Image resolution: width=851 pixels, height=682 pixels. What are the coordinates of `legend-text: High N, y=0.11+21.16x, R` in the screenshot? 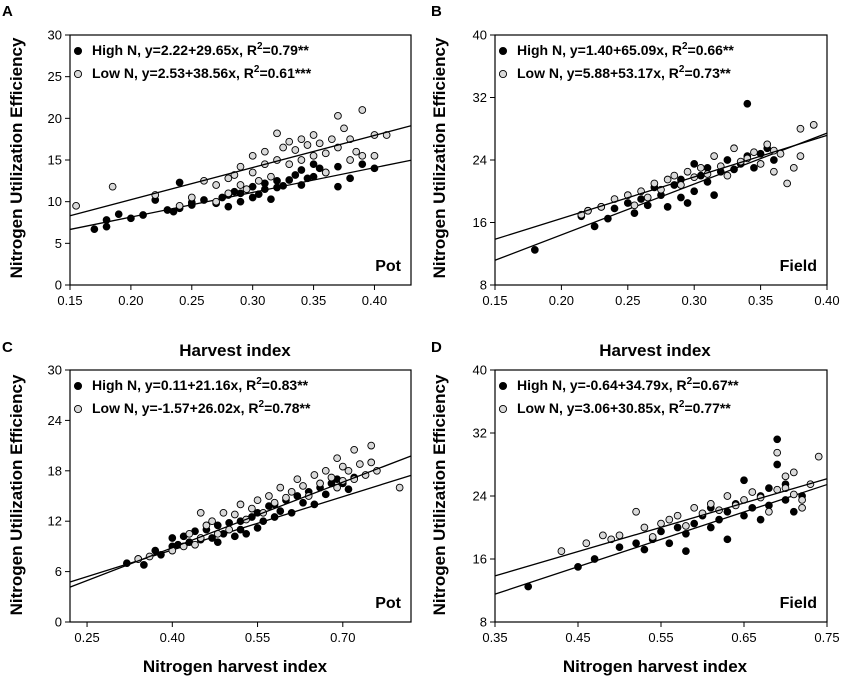 It's located at (174, 385).